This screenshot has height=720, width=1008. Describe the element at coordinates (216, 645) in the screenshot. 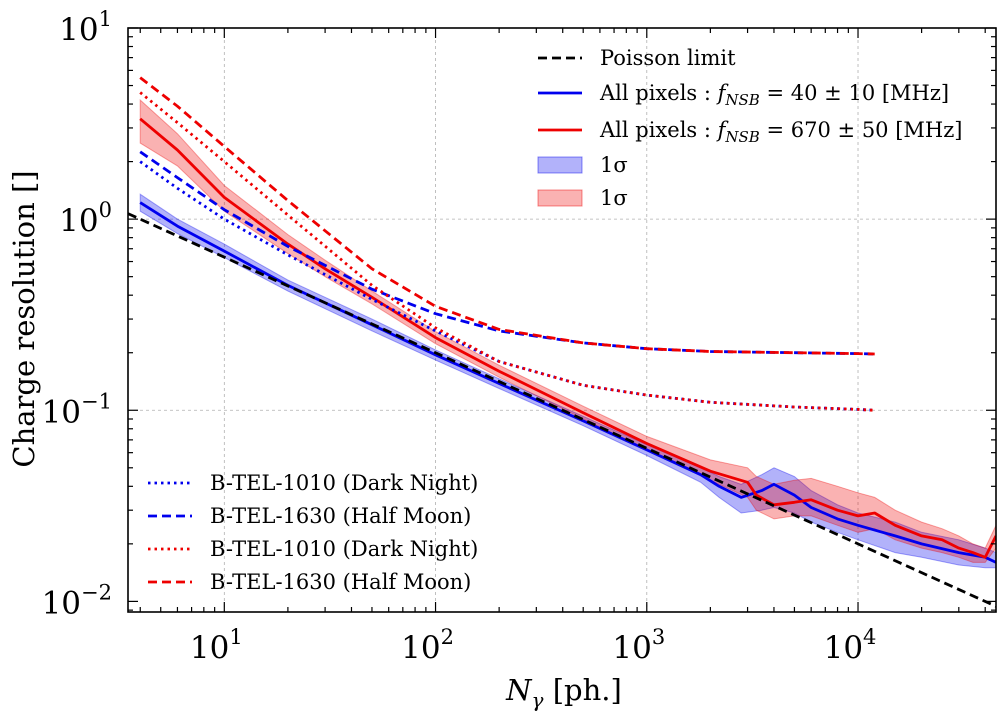

I see `x-tick-label: 10¹` at that location.